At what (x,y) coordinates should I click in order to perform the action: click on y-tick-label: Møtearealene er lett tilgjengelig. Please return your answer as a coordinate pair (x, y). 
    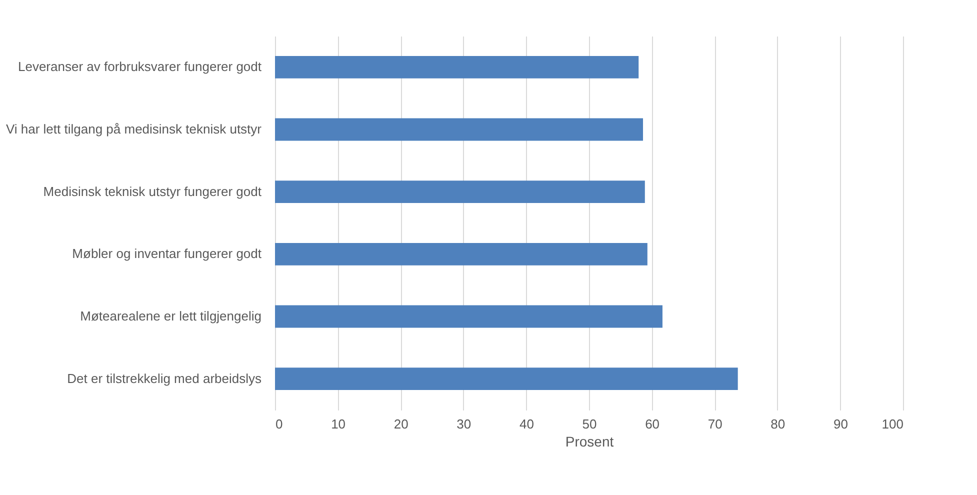
    Looking at the image, I should click on (171, 316).